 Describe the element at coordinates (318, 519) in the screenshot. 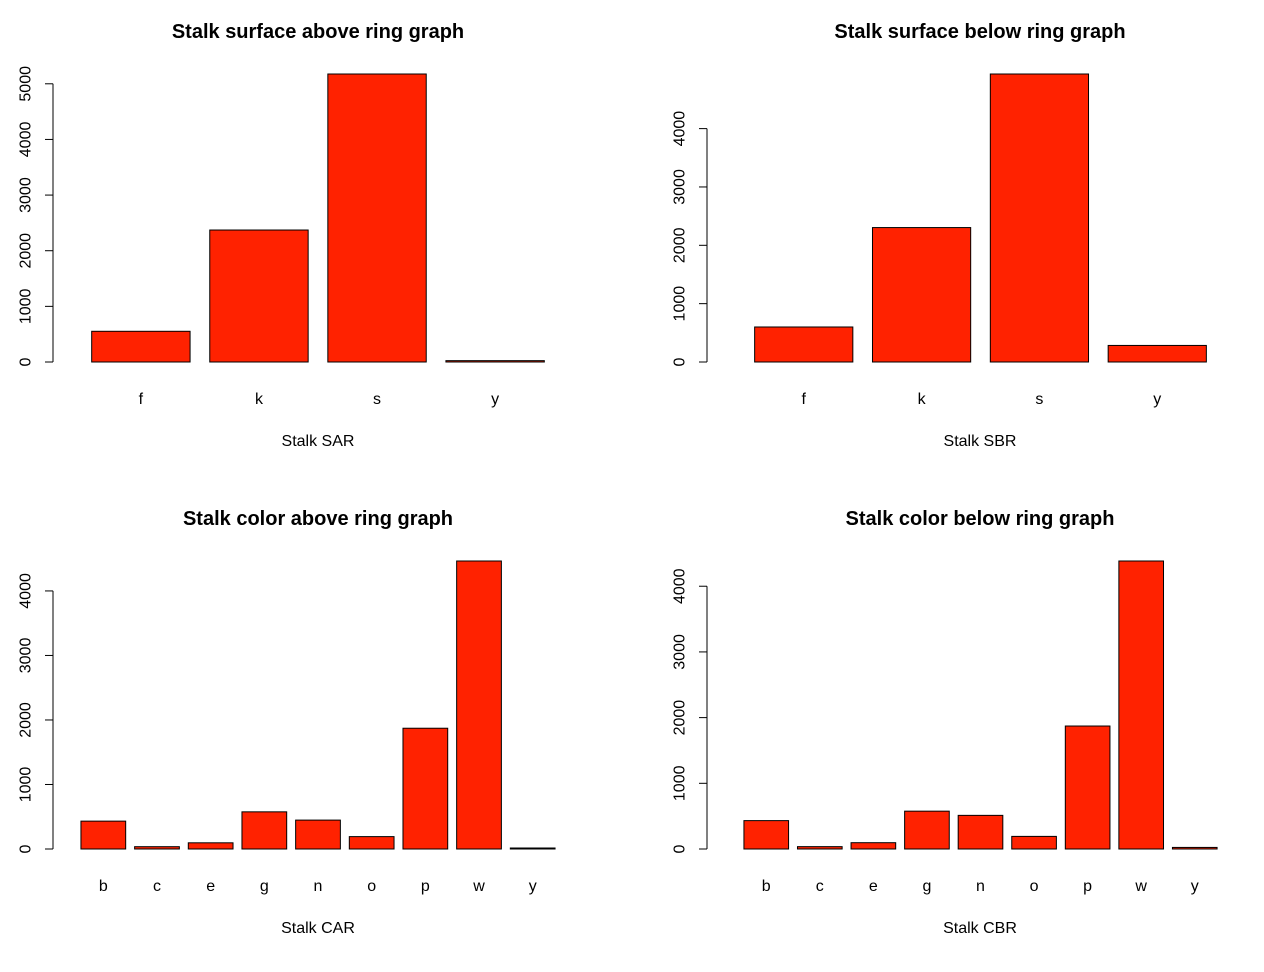

I see `chart-title: Stalk color above ring graph` at that location.